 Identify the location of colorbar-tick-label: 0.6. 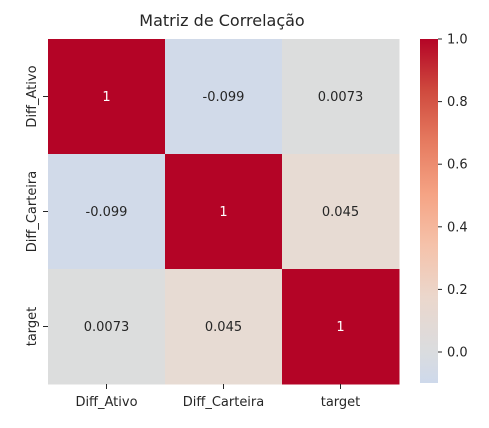
(457, 165).